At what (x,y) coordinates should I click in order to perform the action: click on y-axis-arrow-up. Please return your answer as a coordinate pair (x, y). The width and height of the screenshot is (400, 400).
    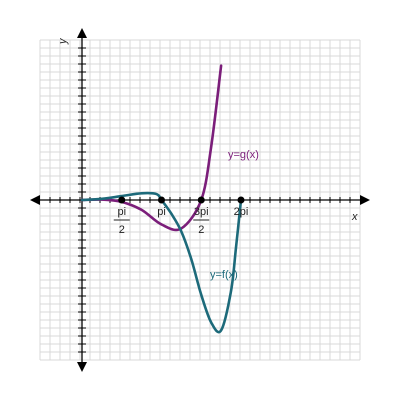
    Looking at the image, I should click on (82, 33).